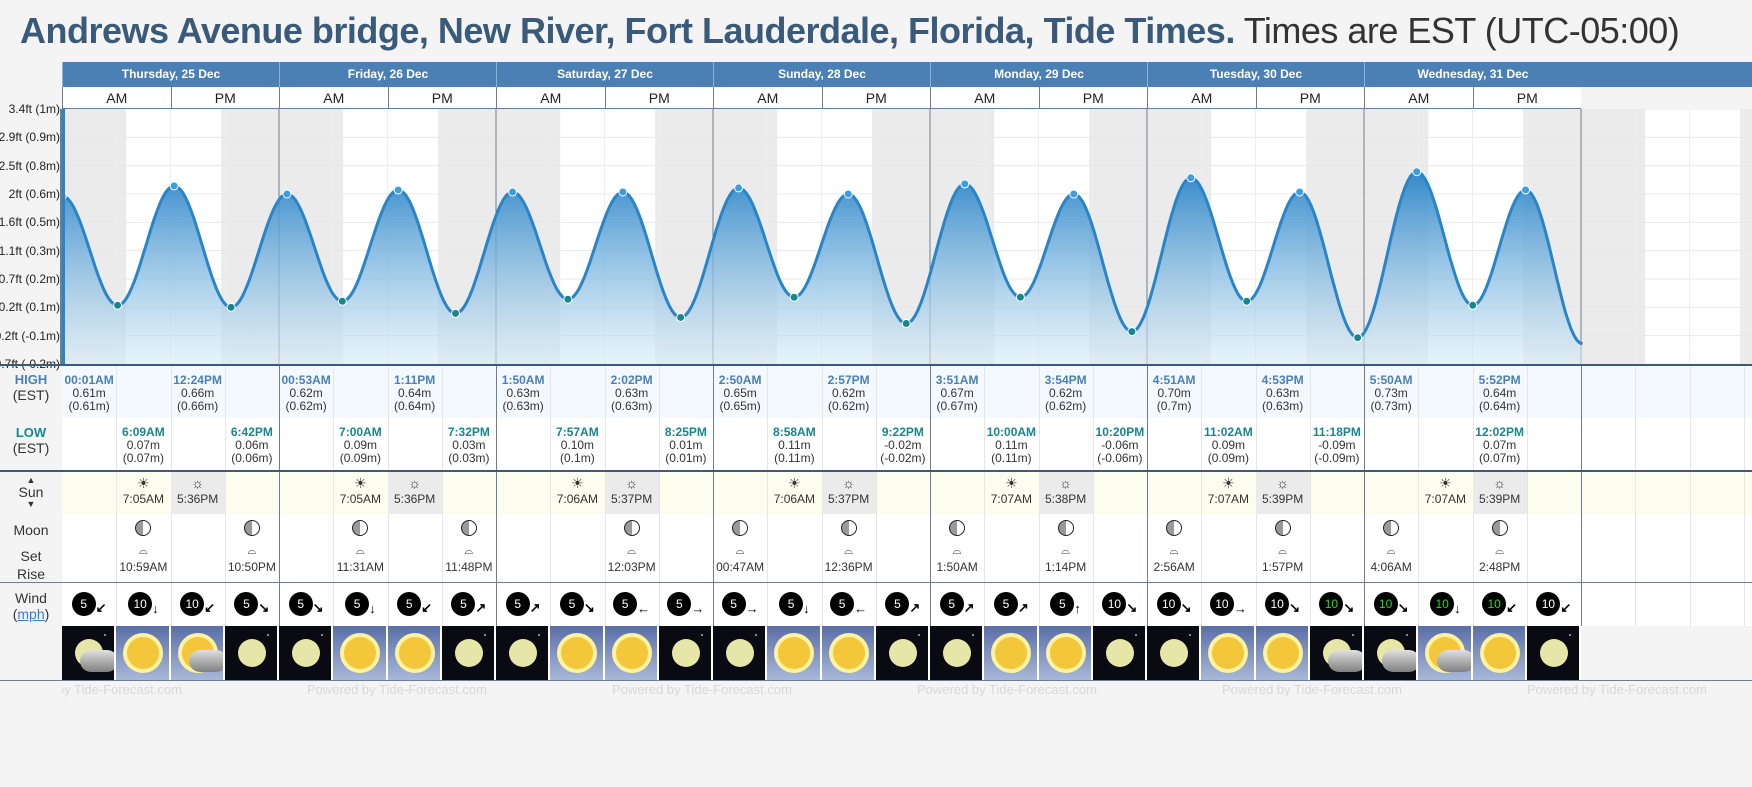 Image resolution: width=1752 pixels, height=787 pixels. What do you see at coordinates (360, 607) in the screenshot?
I see `wind-cell: 5 ↓` at bounding box center [360, 607].